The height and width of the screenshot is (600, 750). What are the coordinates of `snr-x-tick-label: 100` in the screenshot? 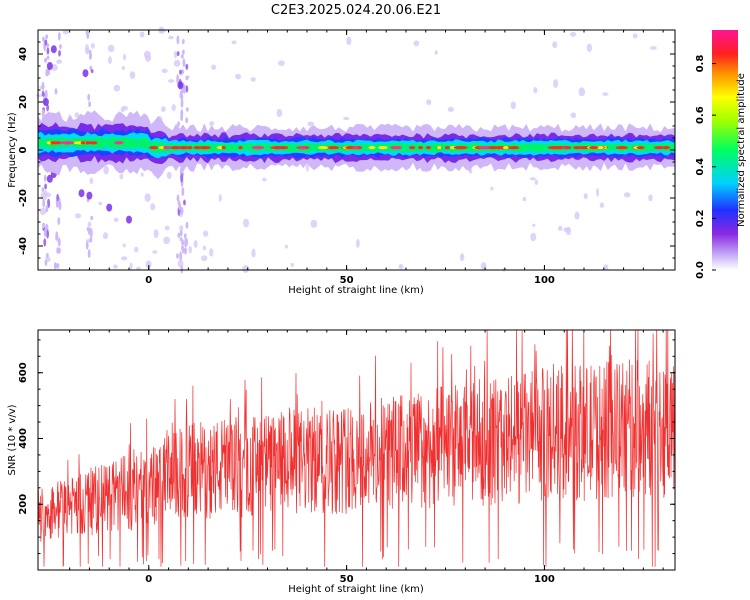 It's located at (544, 579).